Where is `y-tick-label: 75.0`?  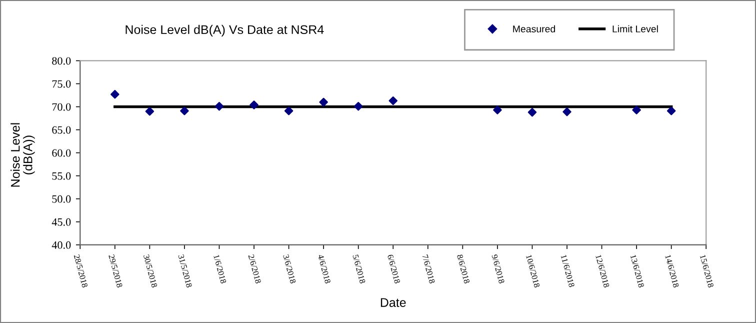
y-tick-label: 75.0 is located at coordinates (61, 84).